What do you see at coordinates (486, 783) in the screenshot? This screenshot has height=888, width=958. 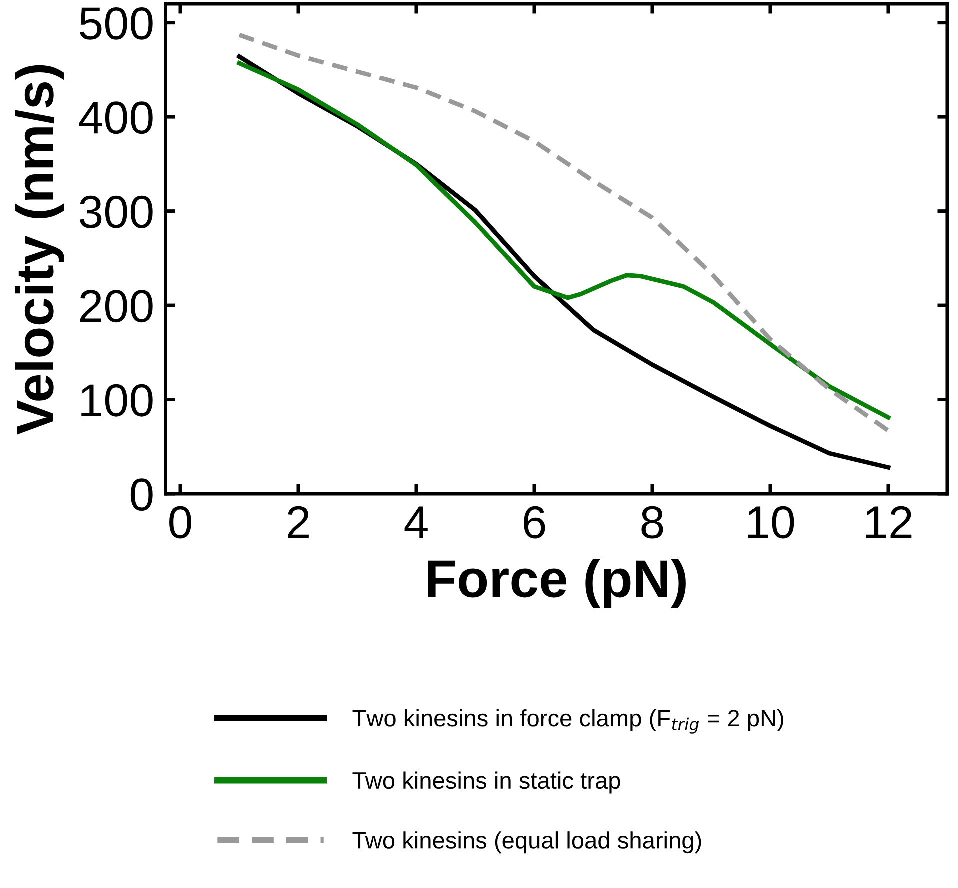 I see `legend-label: Two kinesins in static trap` at bounding box center [486, 783].